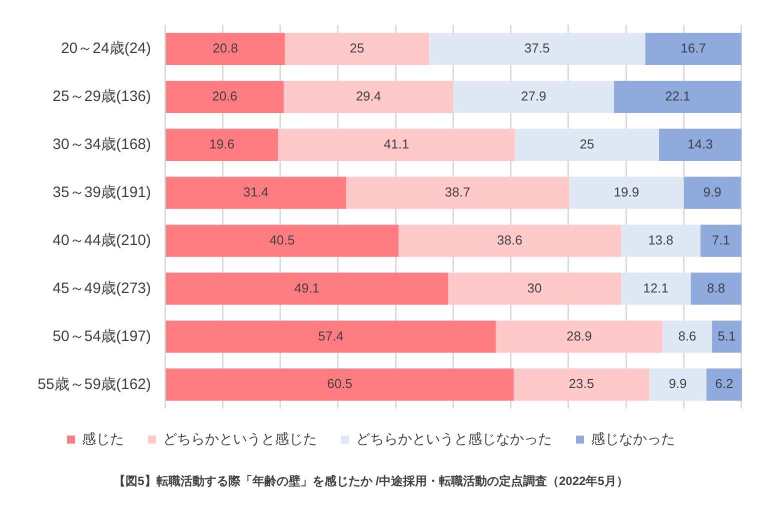 Image resolution: width=781 pixels, height=507 pixels. Describe the element at coordinates (101, 97) in the screenshot. I see `y-tick-label: 25～29歳(136)` at that location.